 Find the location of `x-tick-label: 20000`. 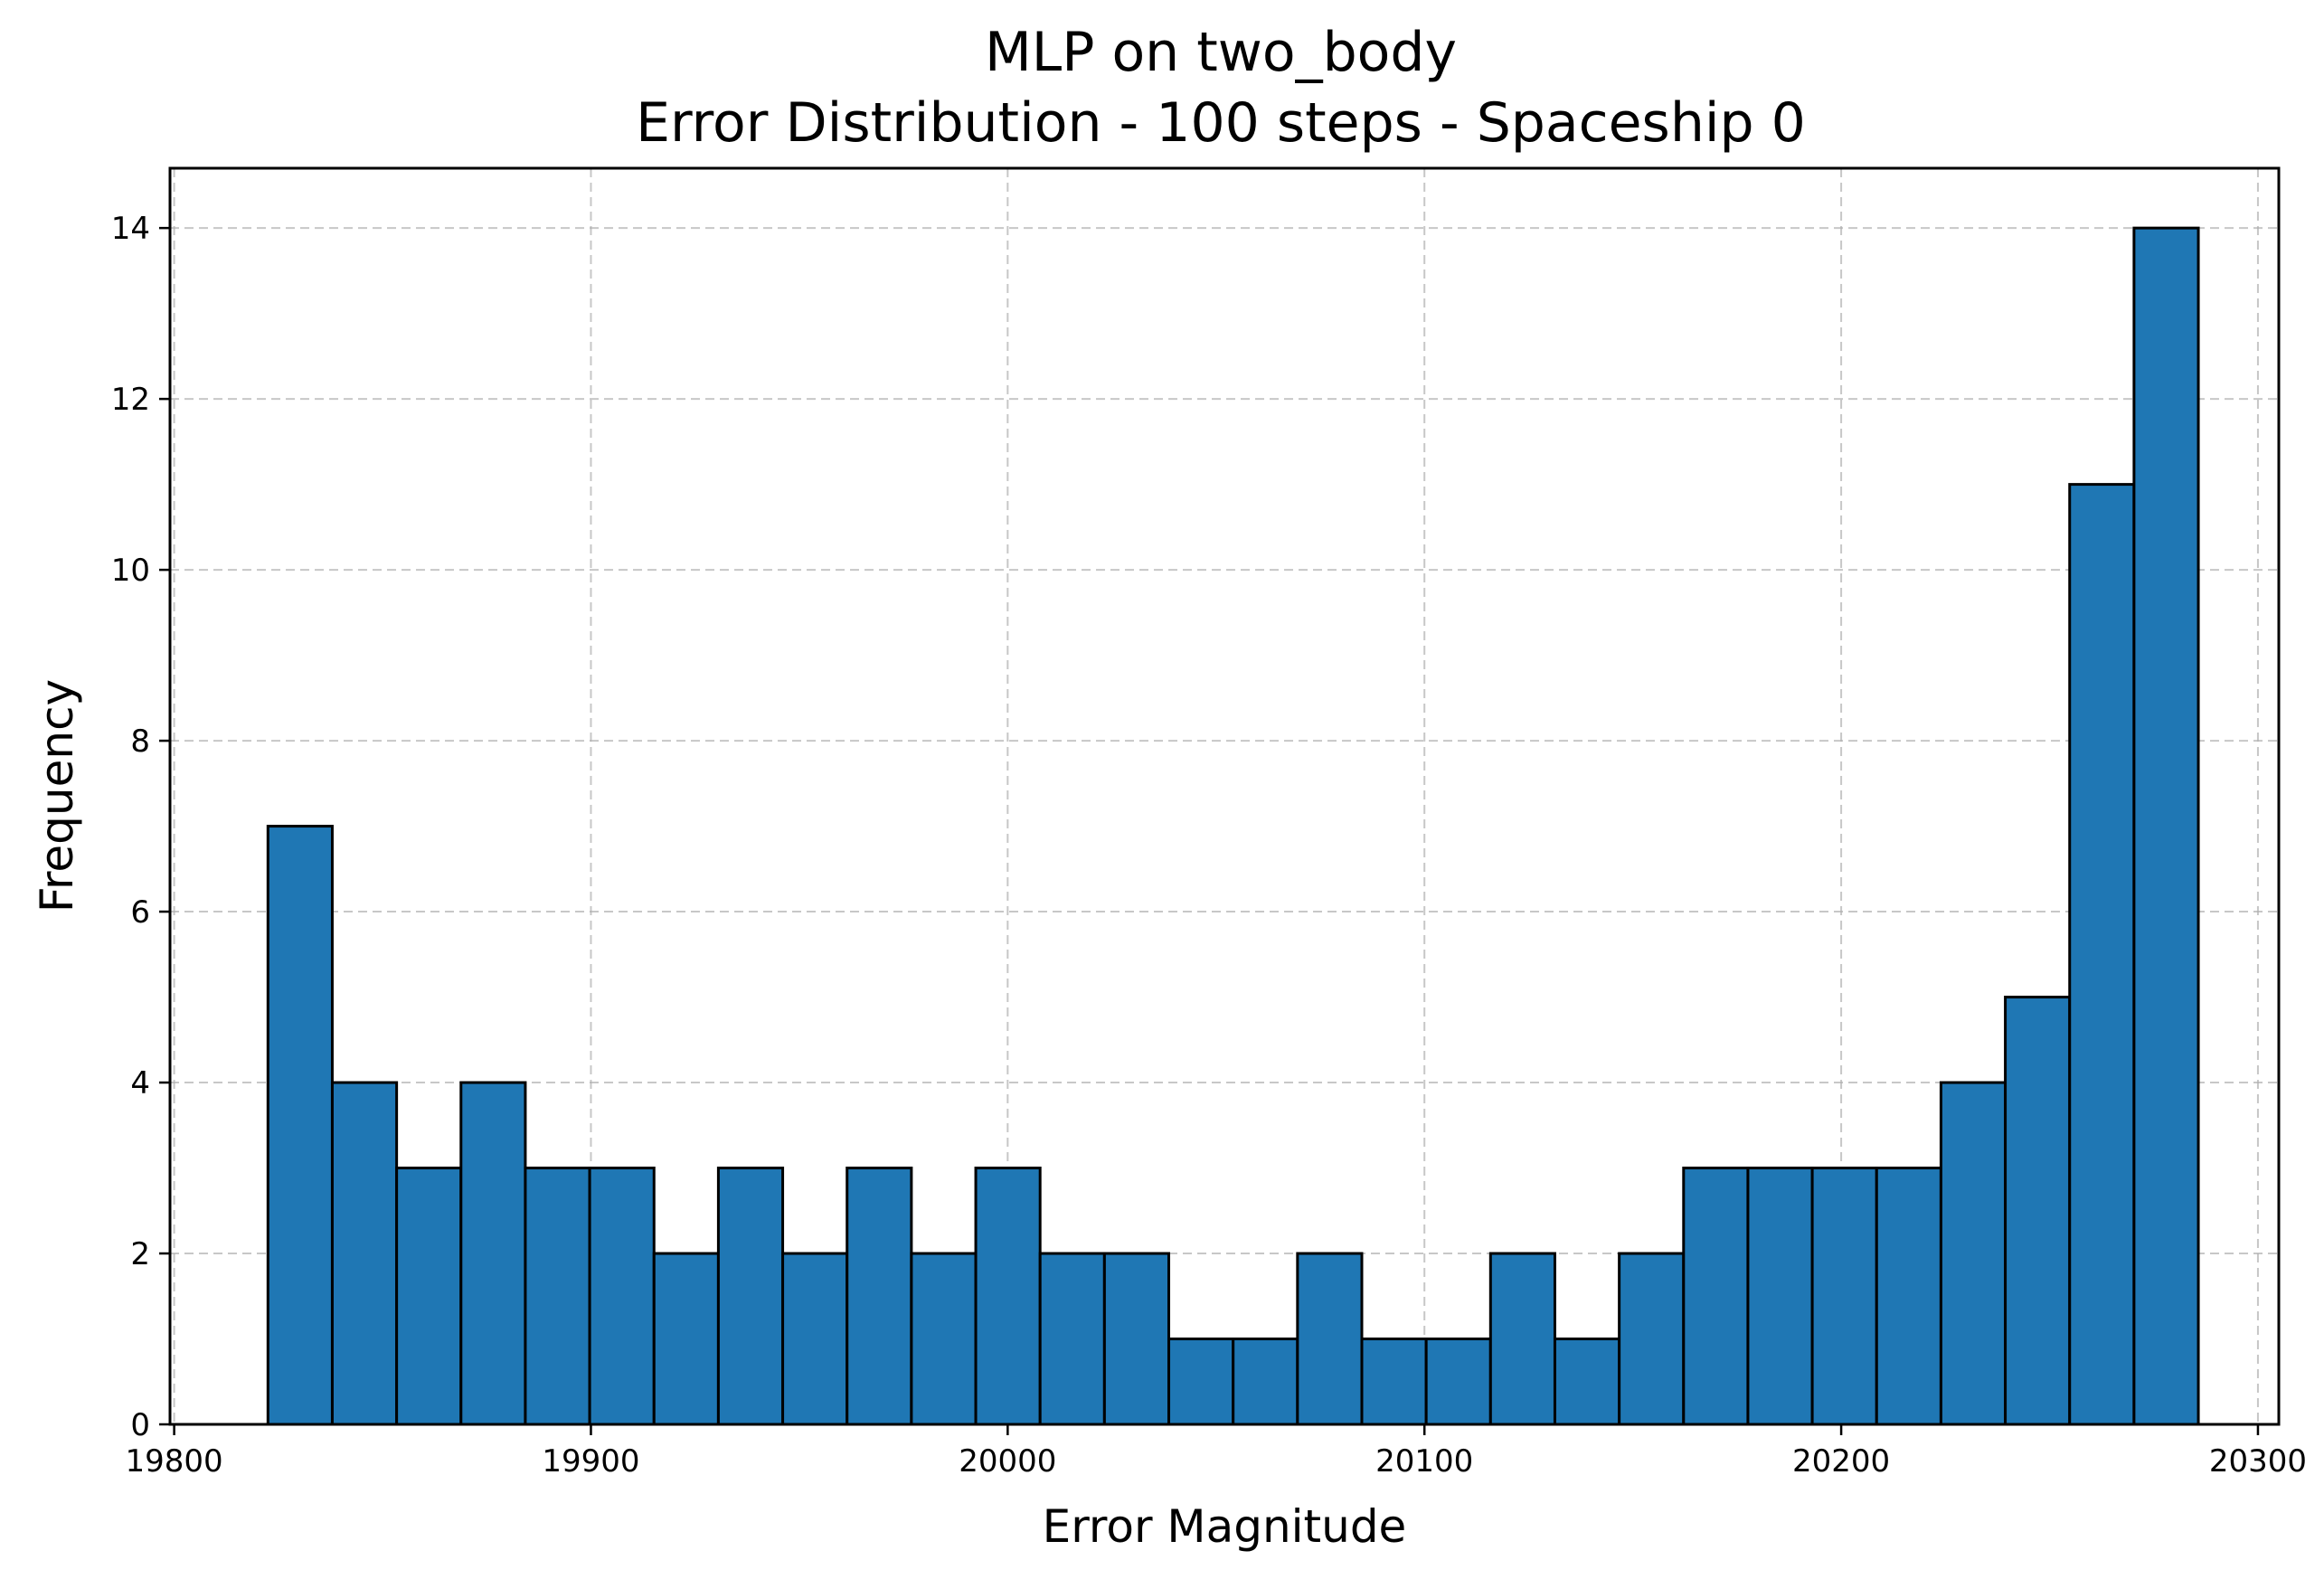

x-tick-label: 20000 is located at coordinates (1008, 1461).